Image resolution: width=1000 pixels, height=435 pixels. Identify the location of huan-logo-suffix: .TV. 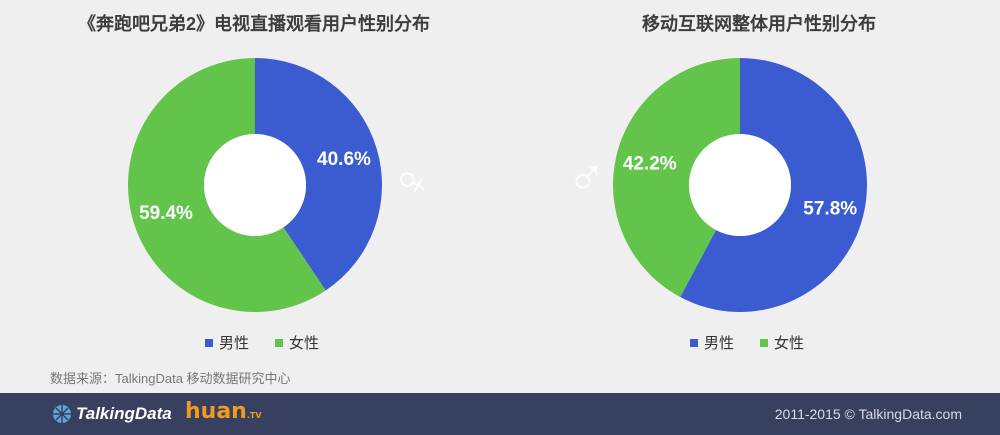
(254, 415).